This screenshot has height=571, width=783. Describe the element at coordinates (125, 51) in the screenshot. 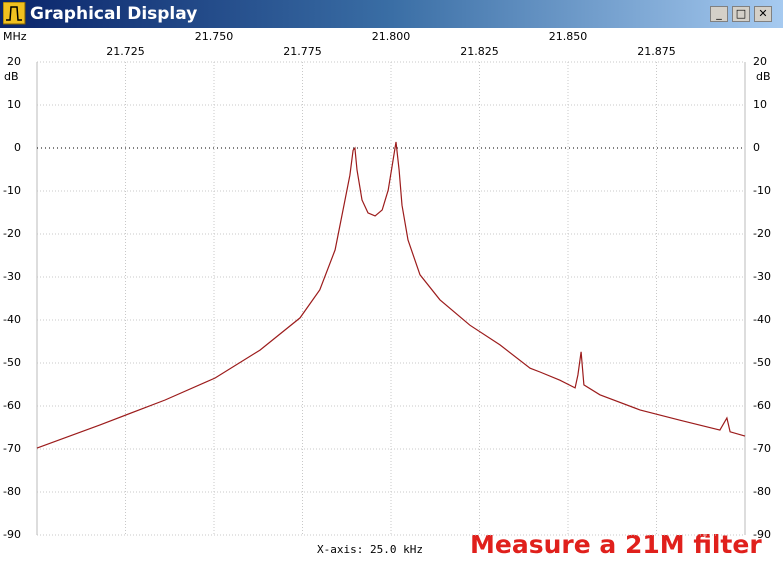

I see `x-tick-label: 21.725` at that location.